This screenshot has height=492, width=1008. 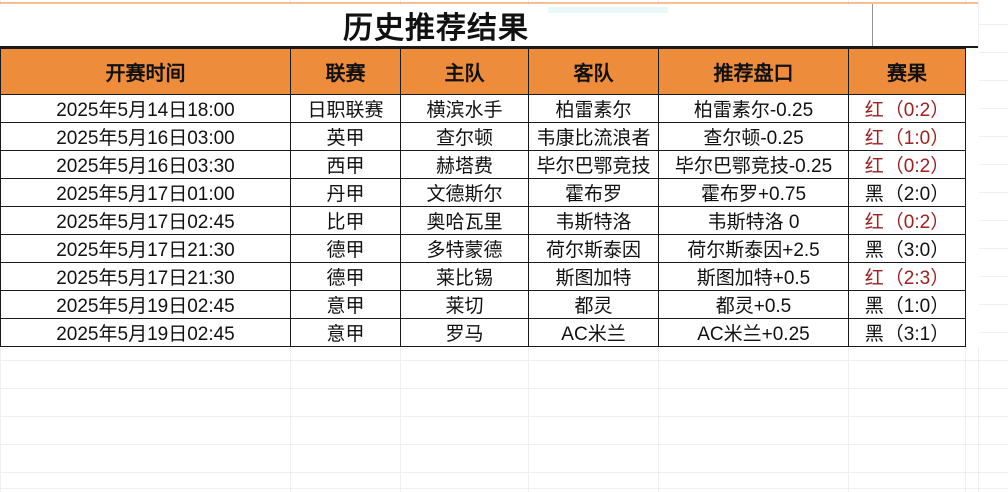 I want to click on cell-away-team-text: 斯图加特, so click(x=593, y=278).